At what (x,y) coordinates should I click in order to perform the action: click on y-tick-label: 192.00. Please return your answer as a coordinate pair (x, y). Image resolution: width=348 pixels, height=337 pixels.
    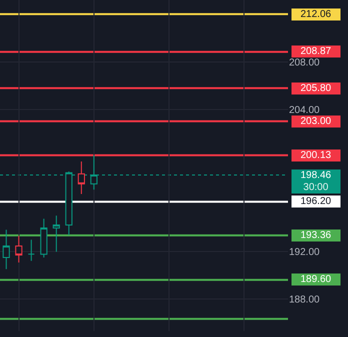
    Looking at the image, I should click on (304, 252).